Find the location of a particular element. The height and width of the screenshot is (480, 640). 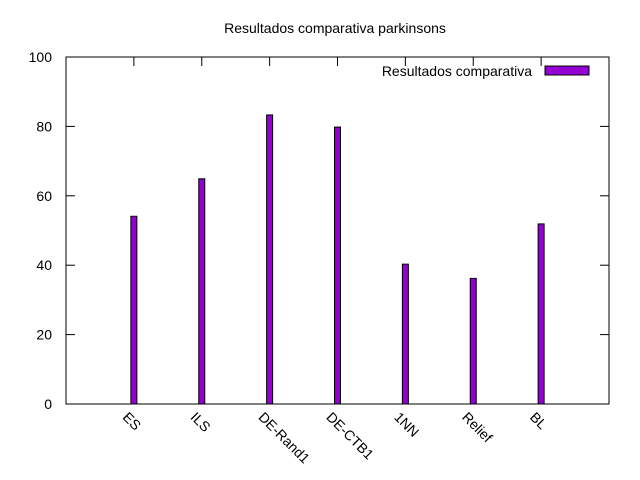

legend-swatch is located at coordinates (567, 70).